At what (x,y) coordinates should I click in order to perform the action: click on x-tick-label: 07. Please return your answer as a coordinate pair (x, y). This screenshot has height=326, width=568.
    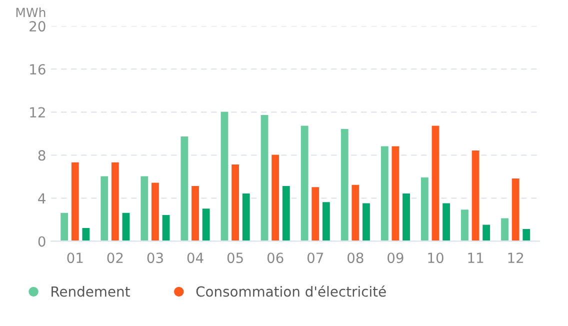
    Looking at the image, I should click on (315, 258).